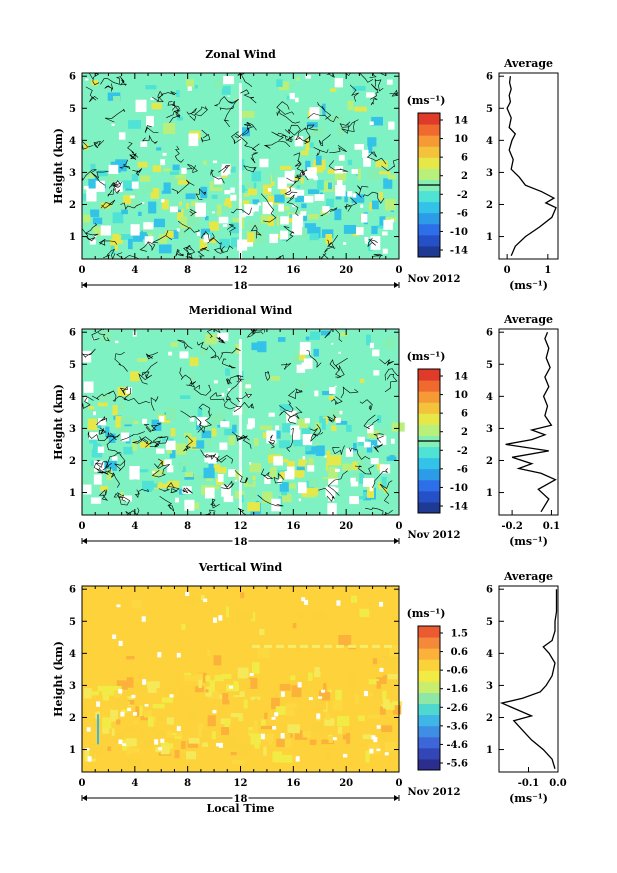  What do you see at coordinates (72, 622) in the screenshot?
I see `y-tick-label: 5` at bounding box center [72, 622].